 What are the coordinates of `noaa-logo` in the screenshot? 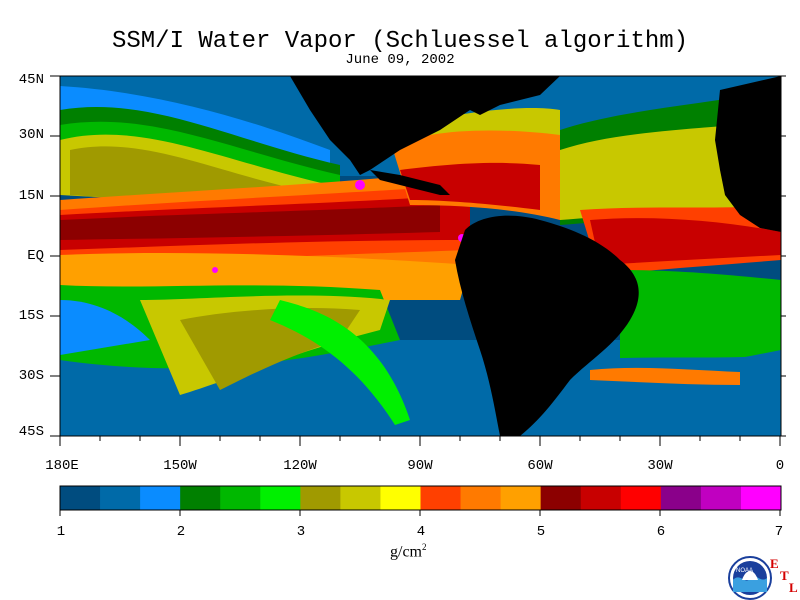 It's located at (750, 578).